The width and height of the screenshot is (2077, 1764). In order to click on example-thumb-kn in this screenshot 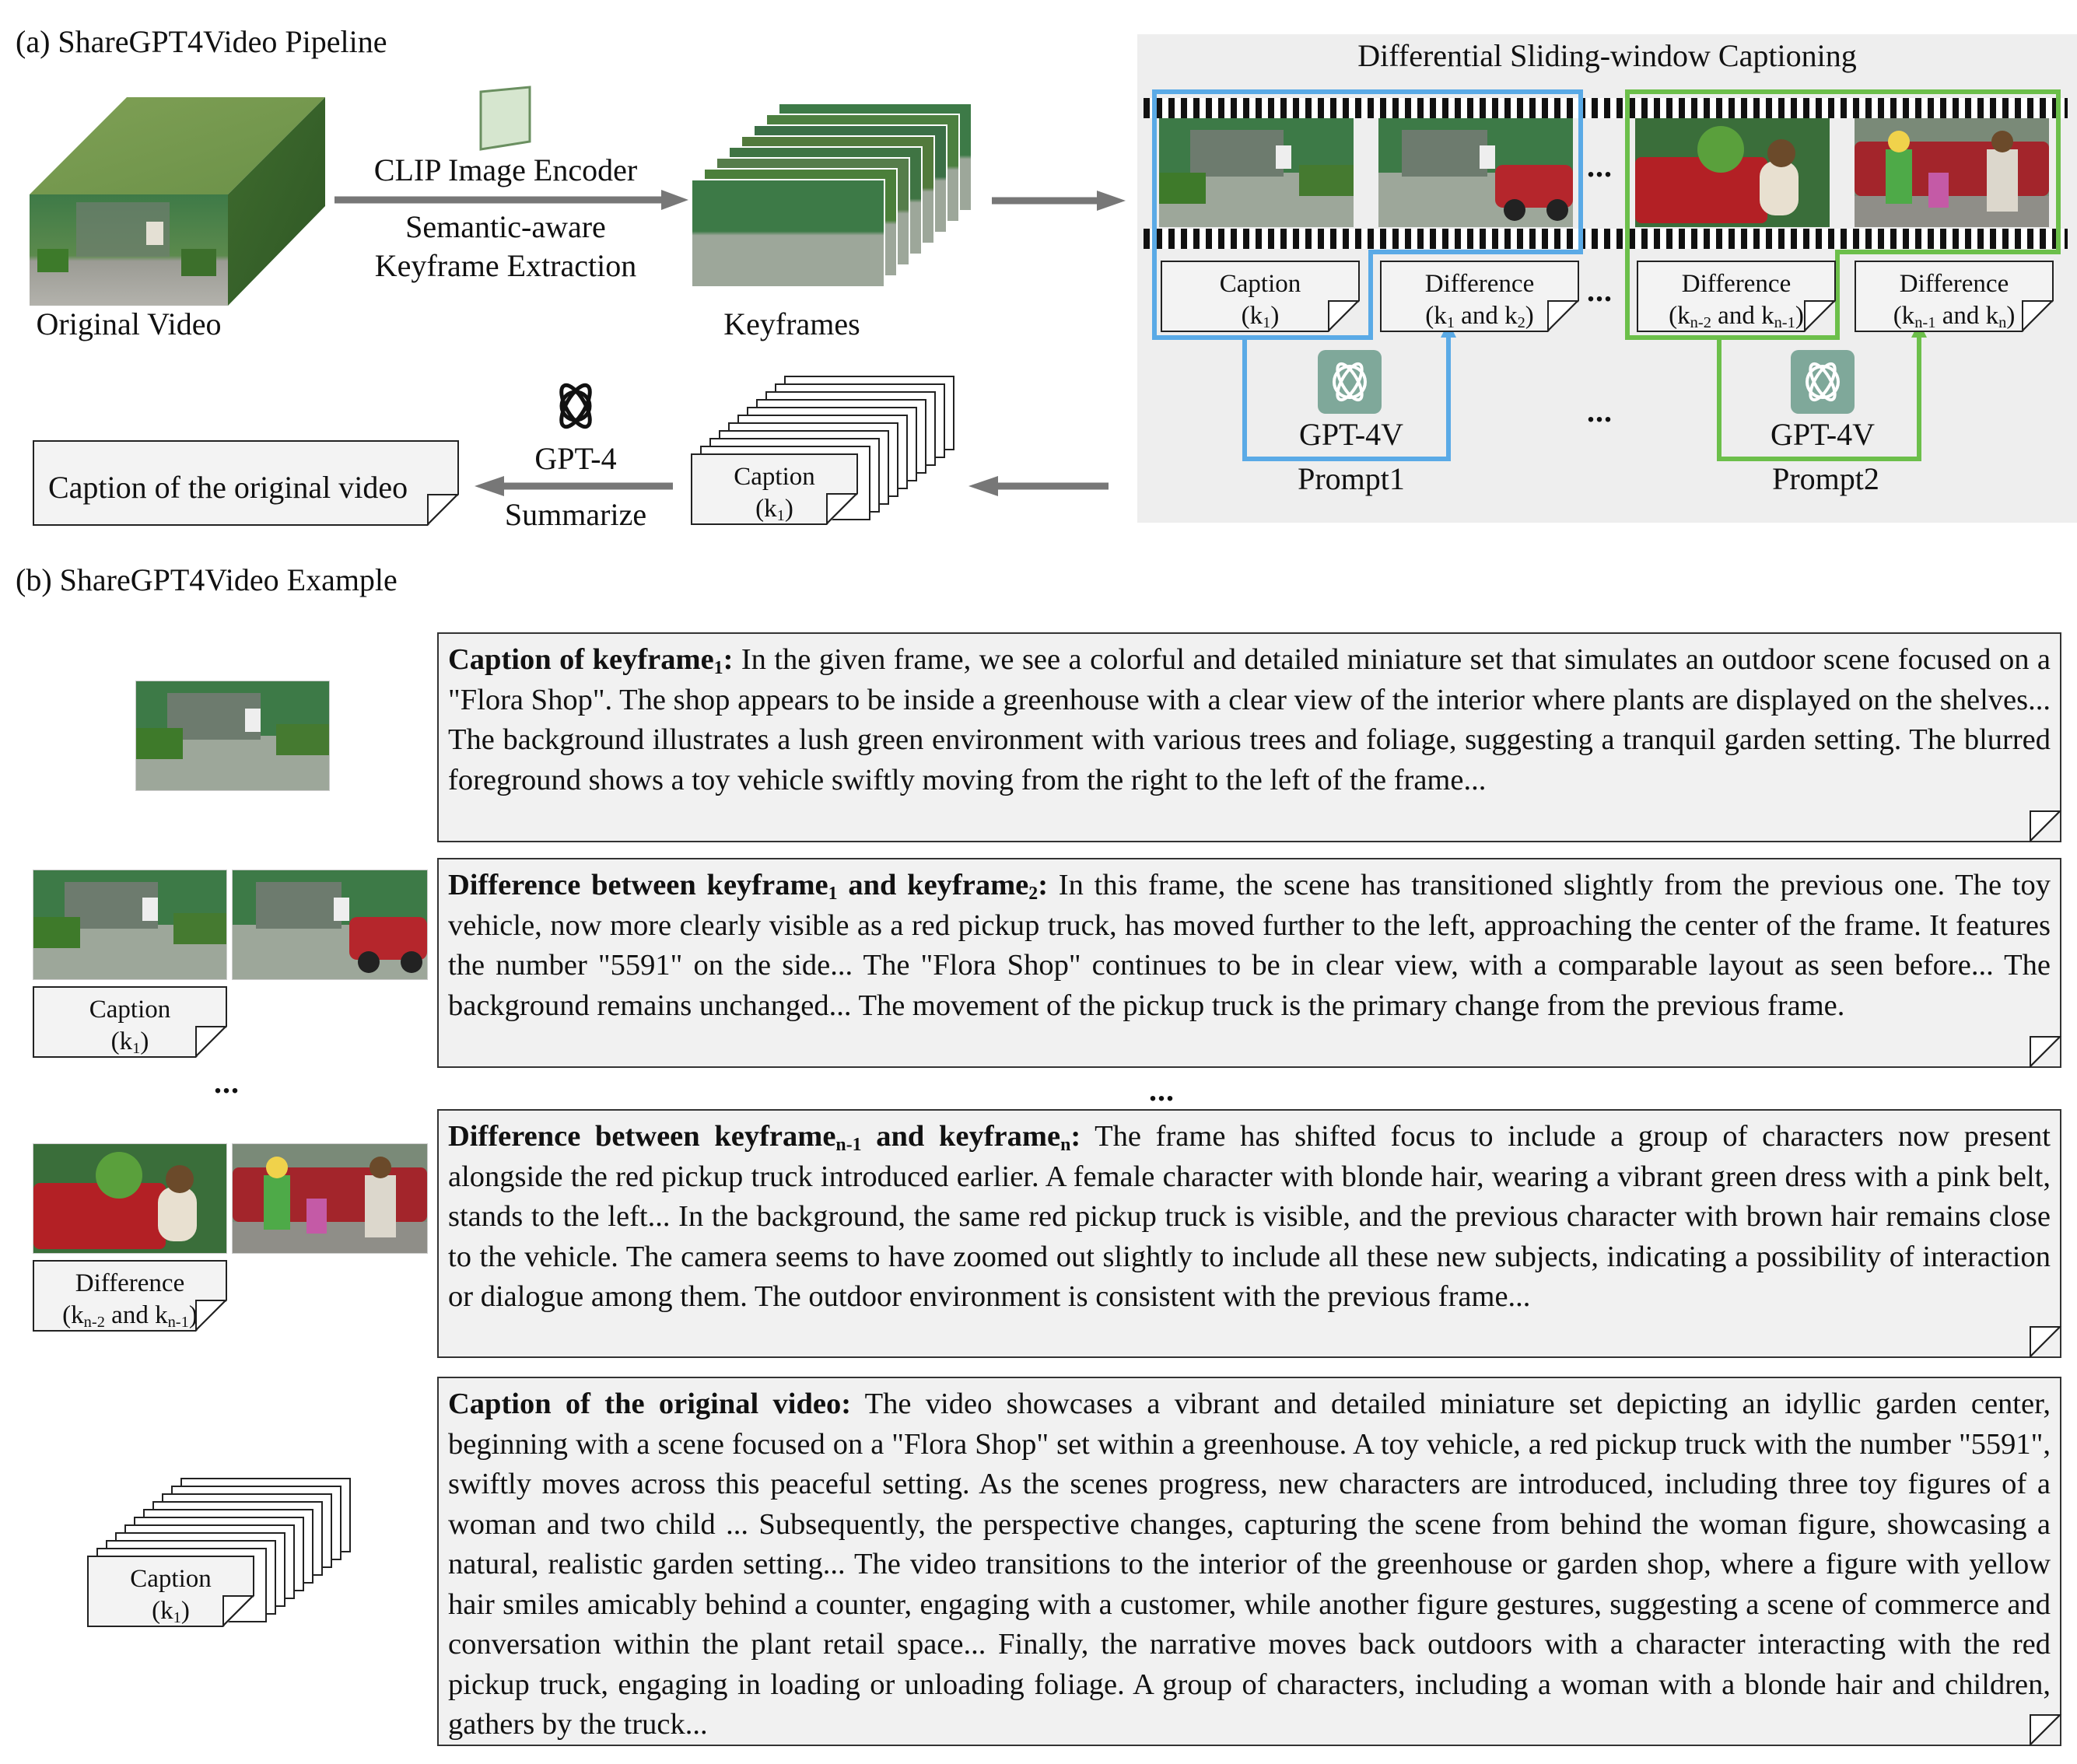, I will do `click(330, 1199)`.